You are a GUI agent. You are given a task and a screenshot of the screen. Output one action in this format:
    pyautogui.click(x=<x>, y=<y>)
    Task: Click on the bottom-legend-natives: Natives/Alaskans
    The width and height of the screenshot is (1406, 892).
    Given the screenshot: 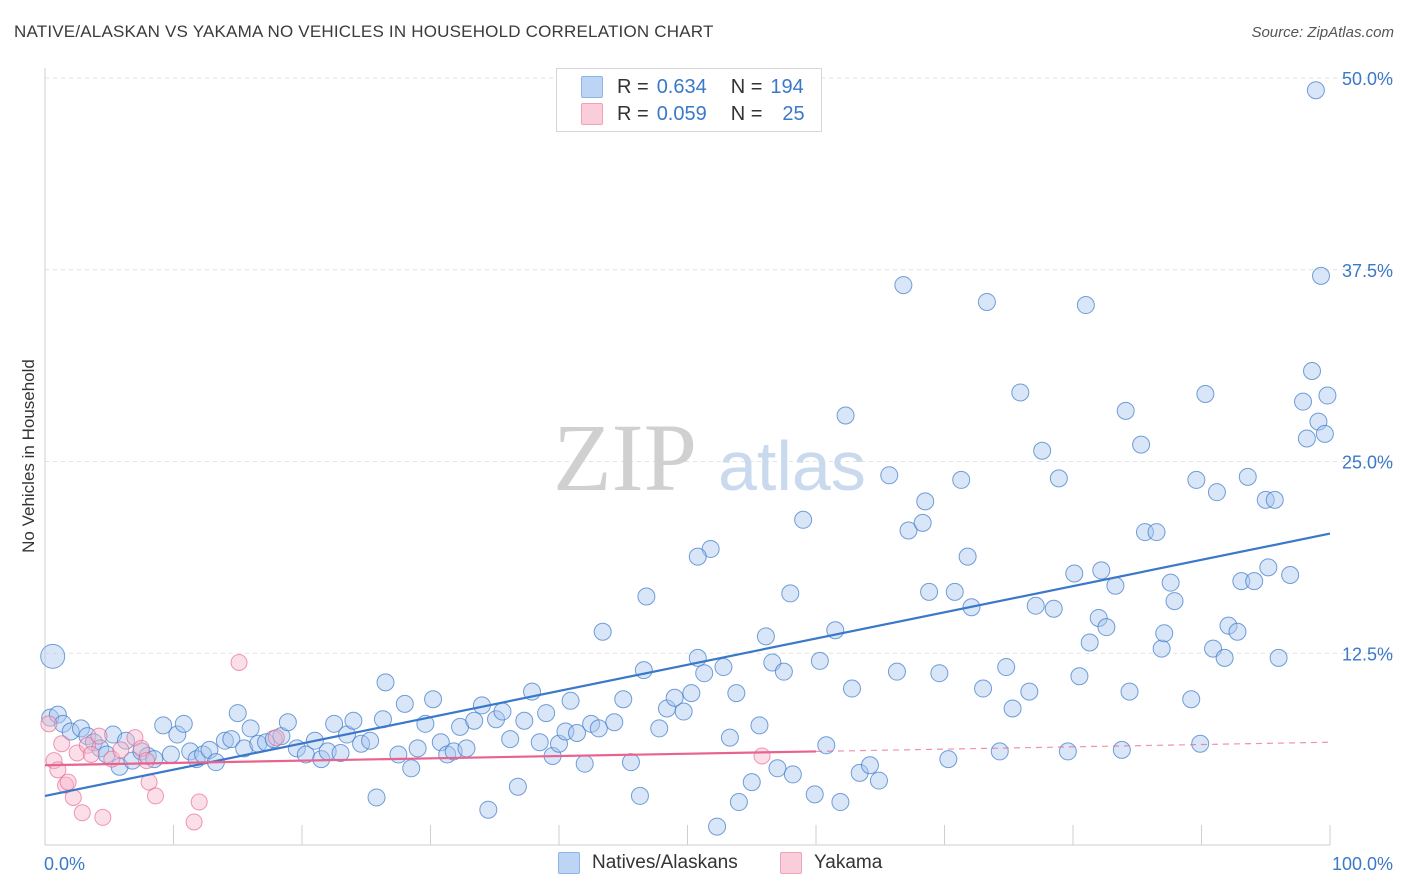 What is the action you would take?
    pyautogui.click(x=648, y=863)
    